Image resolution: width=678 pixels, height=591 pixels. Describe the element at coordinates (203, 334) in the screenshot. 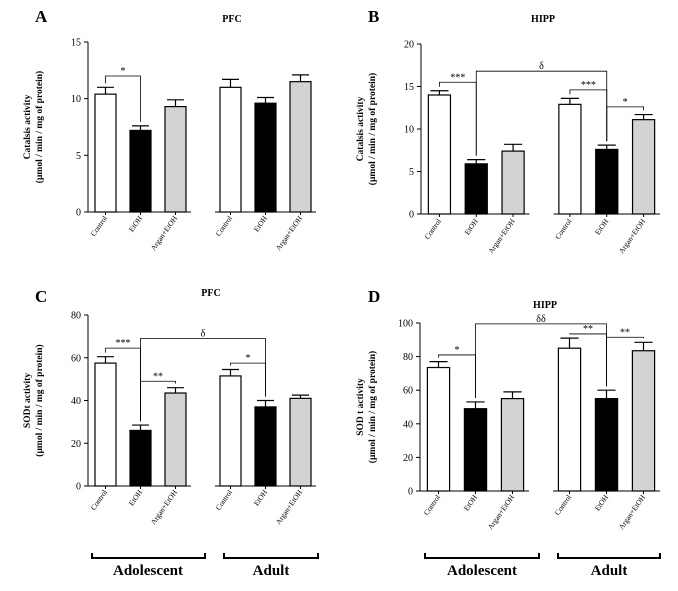

I see `significance-label: δ` at that location.